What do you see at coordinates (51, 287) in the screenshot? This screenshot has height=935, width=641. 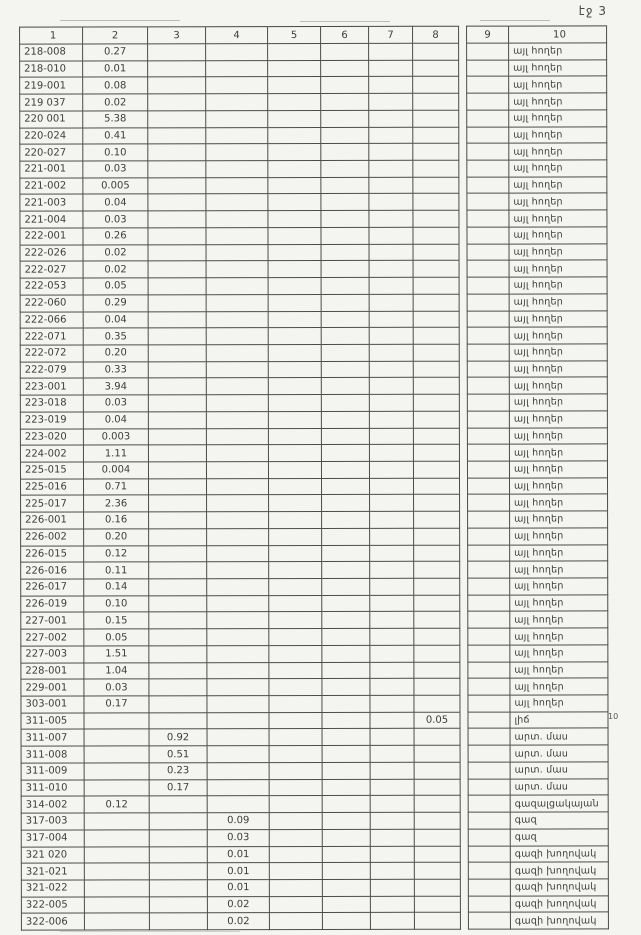 I see `cell: 222-053` at bounding box center [51, 287].